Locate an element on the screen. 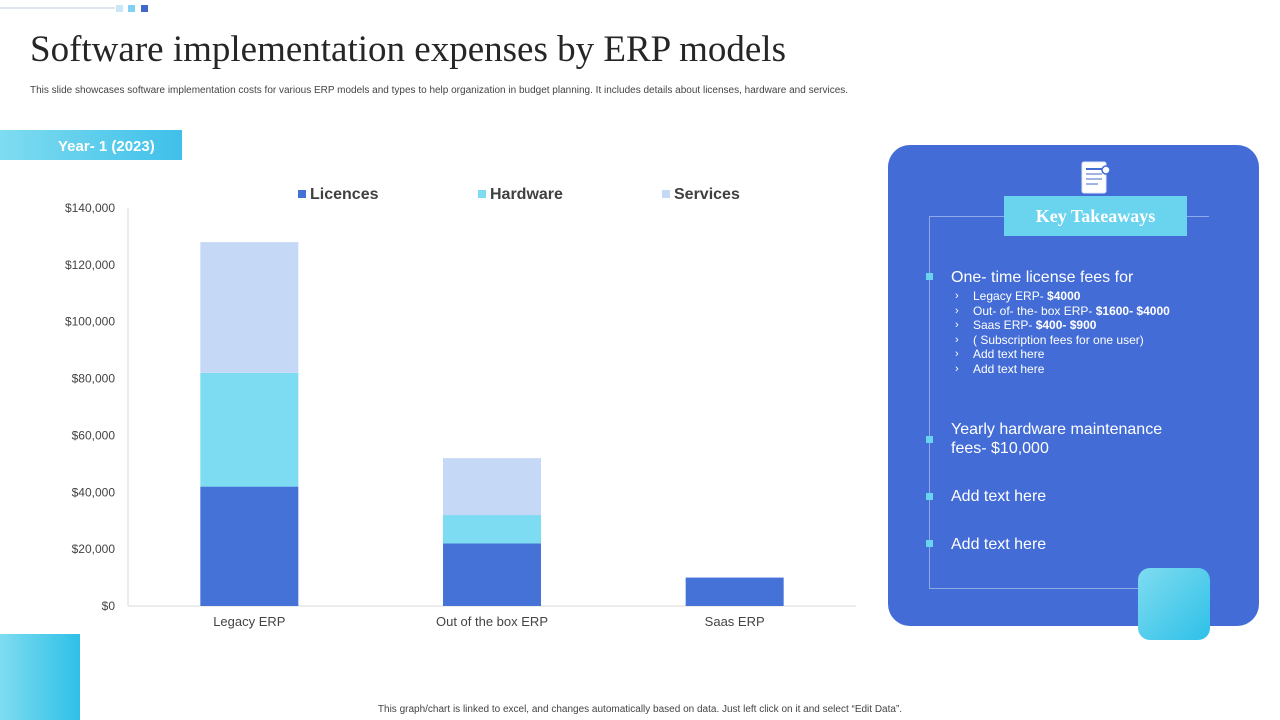  key-takeaways-heading: Key Takeaways is located at coordinates (1095, 215).